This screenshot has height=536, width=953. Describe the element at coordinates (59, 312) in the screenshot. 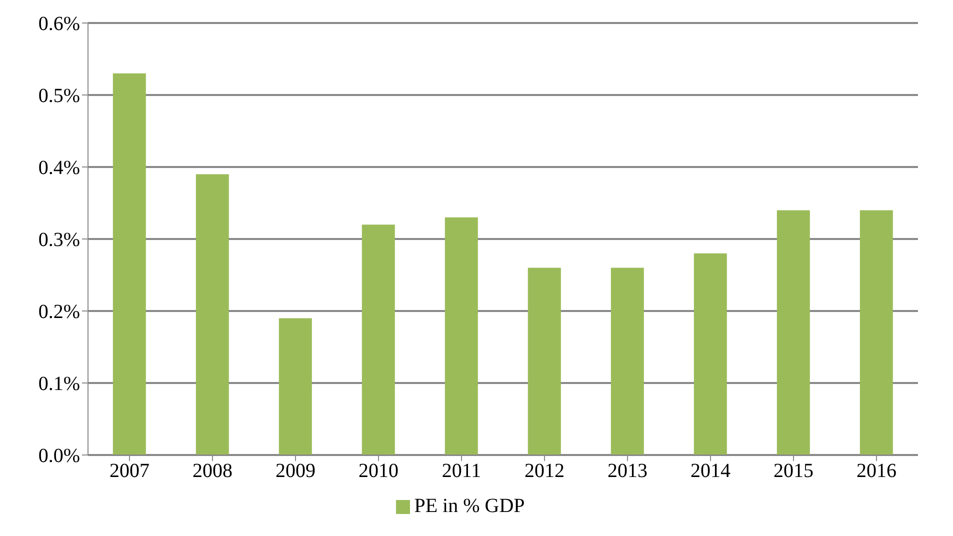

I see `y-tick-label: 0.2%` at that location.